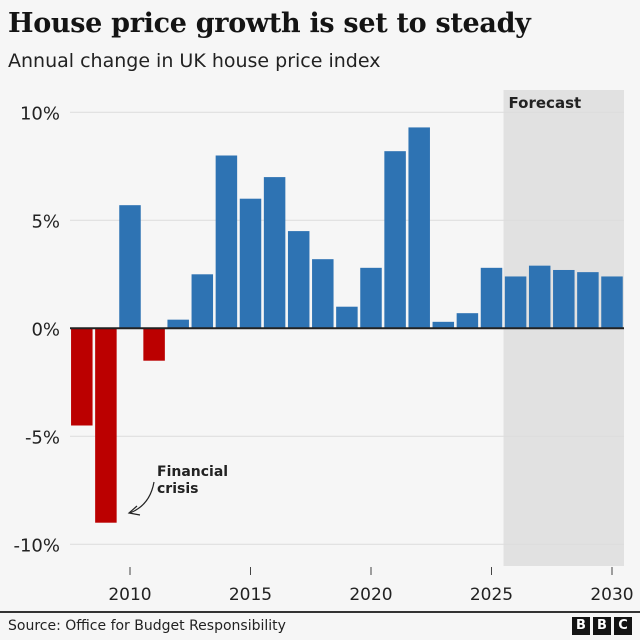 The width and height of the screenshot is (640, 640). I want to click on bar-2027, so click(539, 297).